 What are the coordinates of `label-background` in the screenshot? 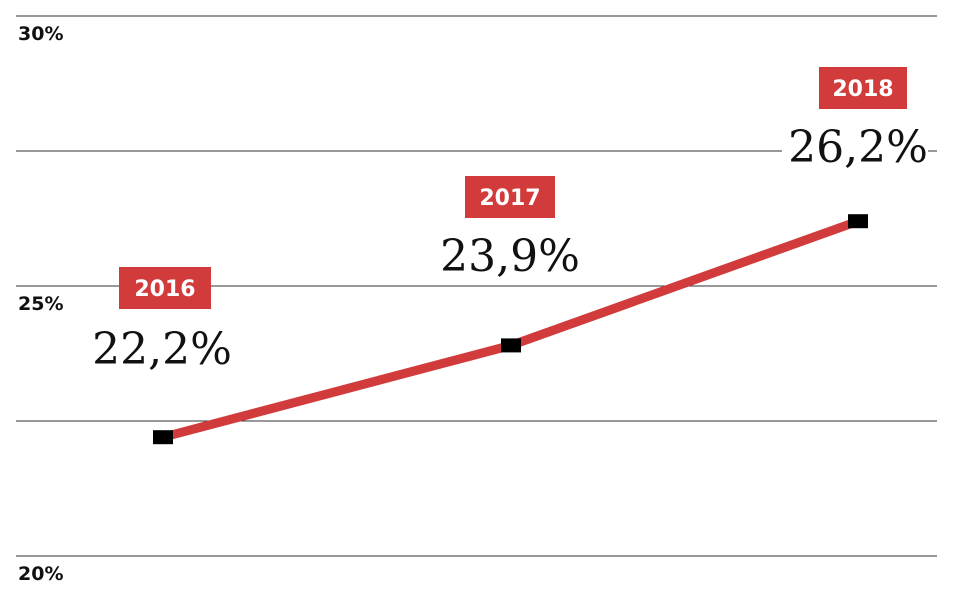 It's located at (855, 151).